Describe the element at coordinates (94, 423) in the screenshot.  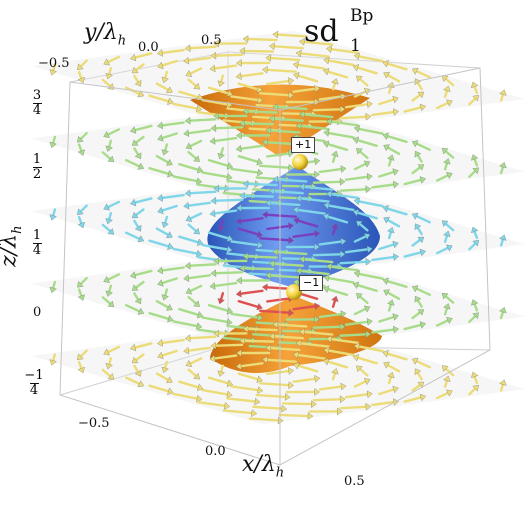
I see `x-tick-neg: −0.5` at that location.